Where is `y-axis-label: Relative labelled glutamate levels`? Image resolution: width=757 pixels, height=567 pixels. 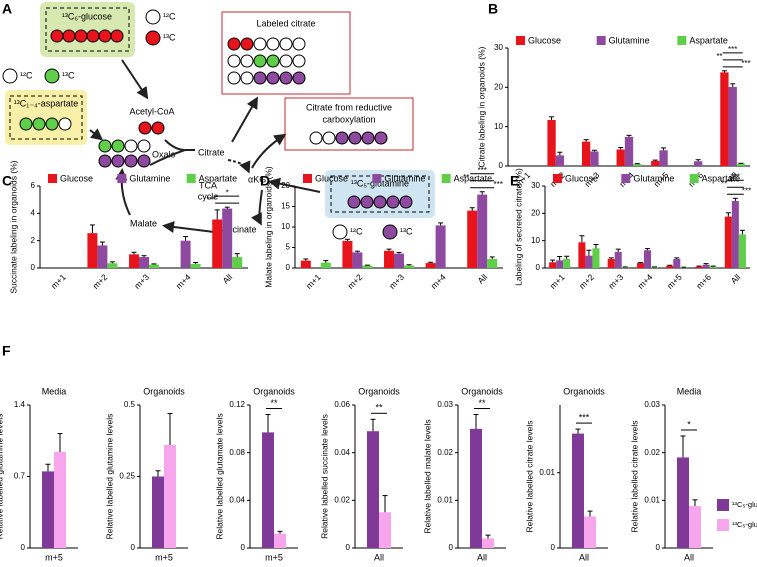 y-axis-label: Relative labelled glutamate levels is located at coordinates (219, 476).